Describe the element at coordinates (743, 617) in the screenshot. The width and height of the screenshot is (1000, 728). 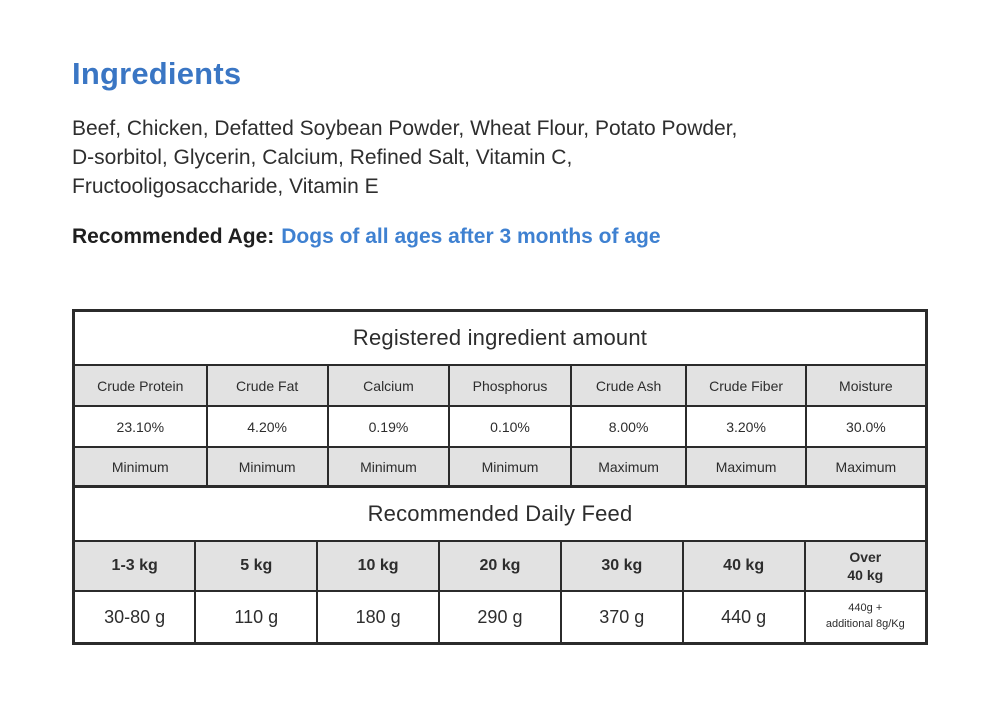
I see `amount-40kg: 440 g` at that location.